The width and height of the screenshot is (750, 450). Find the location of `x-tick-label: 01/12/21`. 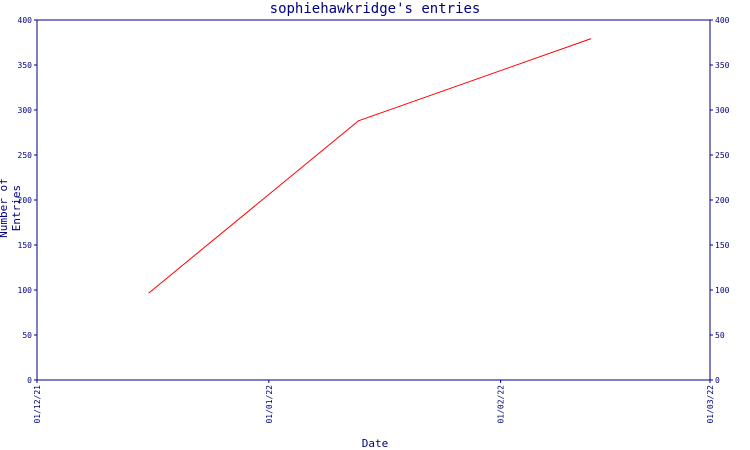

x-tick-label: 01/12/21 is located at coordinates (37, 404).